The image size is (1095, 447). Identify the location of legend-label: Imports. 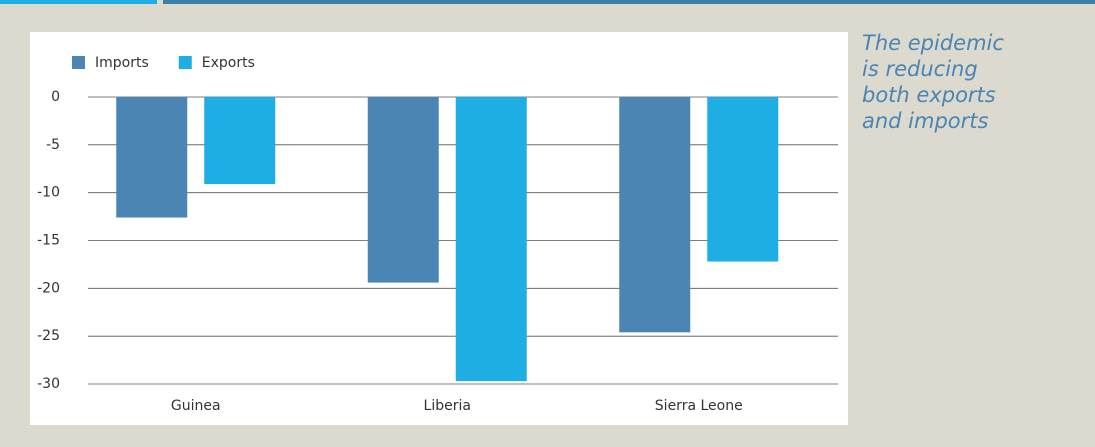
(122, 63).